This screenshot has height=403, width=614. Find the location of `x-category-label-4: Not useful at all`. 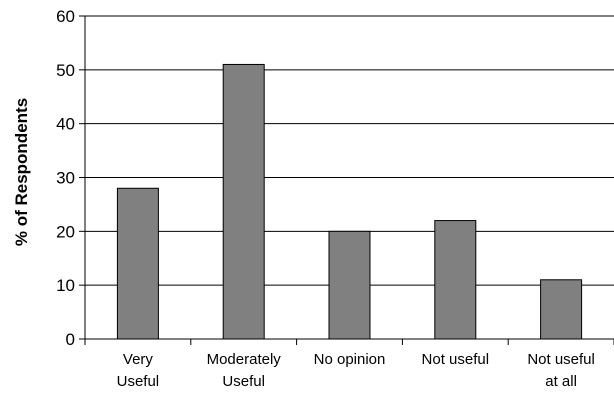

x-category-label-4: Not useful at all is located at coordinates (561, 370).